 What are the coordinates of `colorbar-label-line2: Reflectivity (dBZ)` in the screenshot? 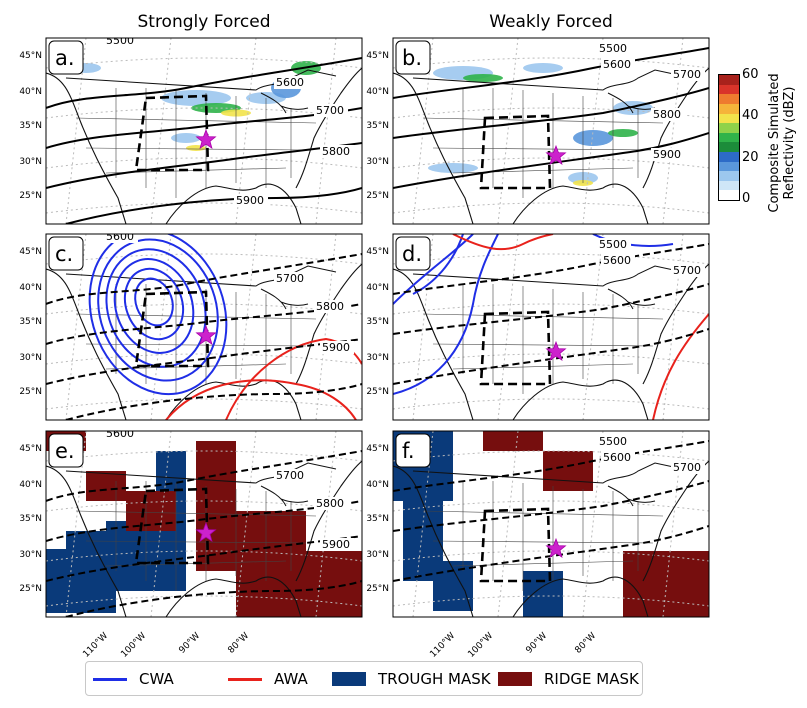 It's located at (789, 143).